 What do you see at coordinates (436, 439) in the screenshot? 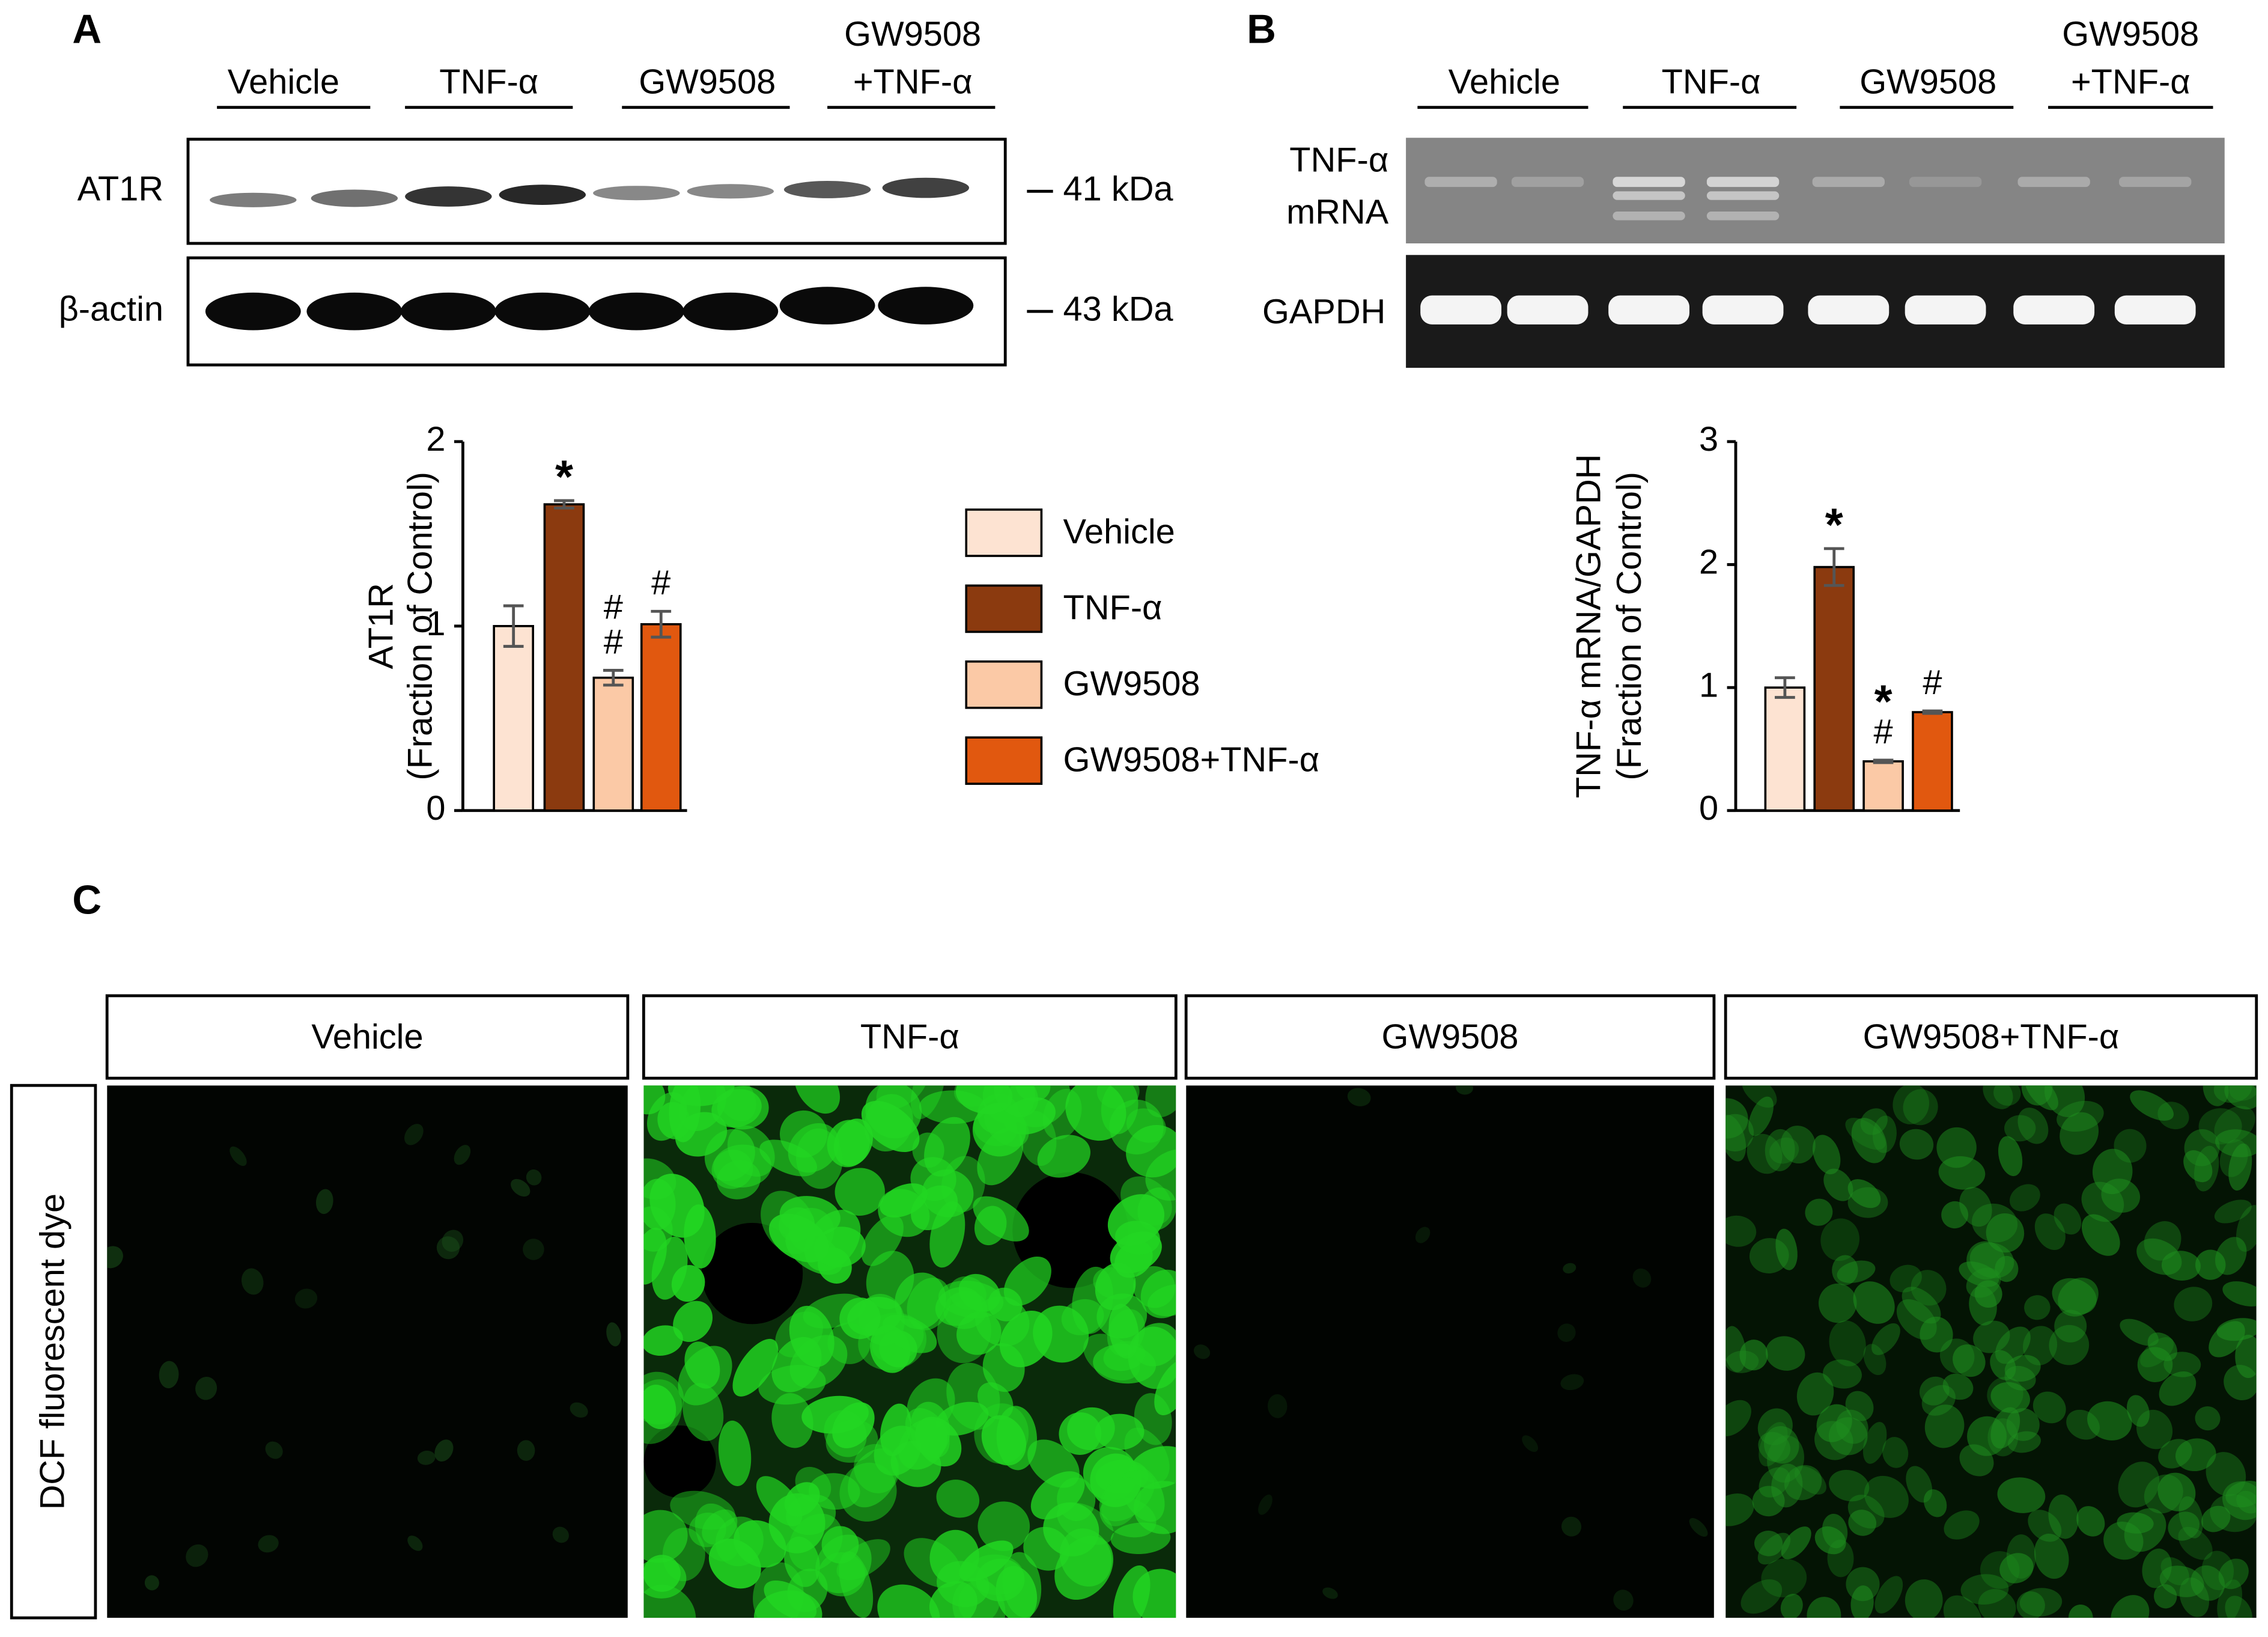
I see `y-tick-label: 2` at bounding box center [436, 439].